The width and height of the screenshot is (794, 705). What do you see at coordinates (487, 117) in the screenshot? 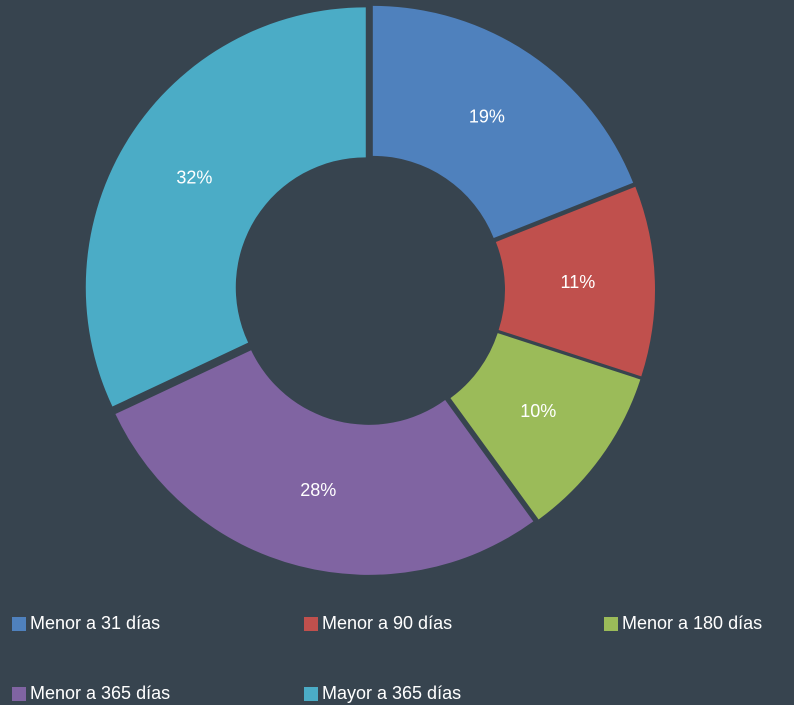
I see `data-label: 19%` at bounding box center [487, 117].